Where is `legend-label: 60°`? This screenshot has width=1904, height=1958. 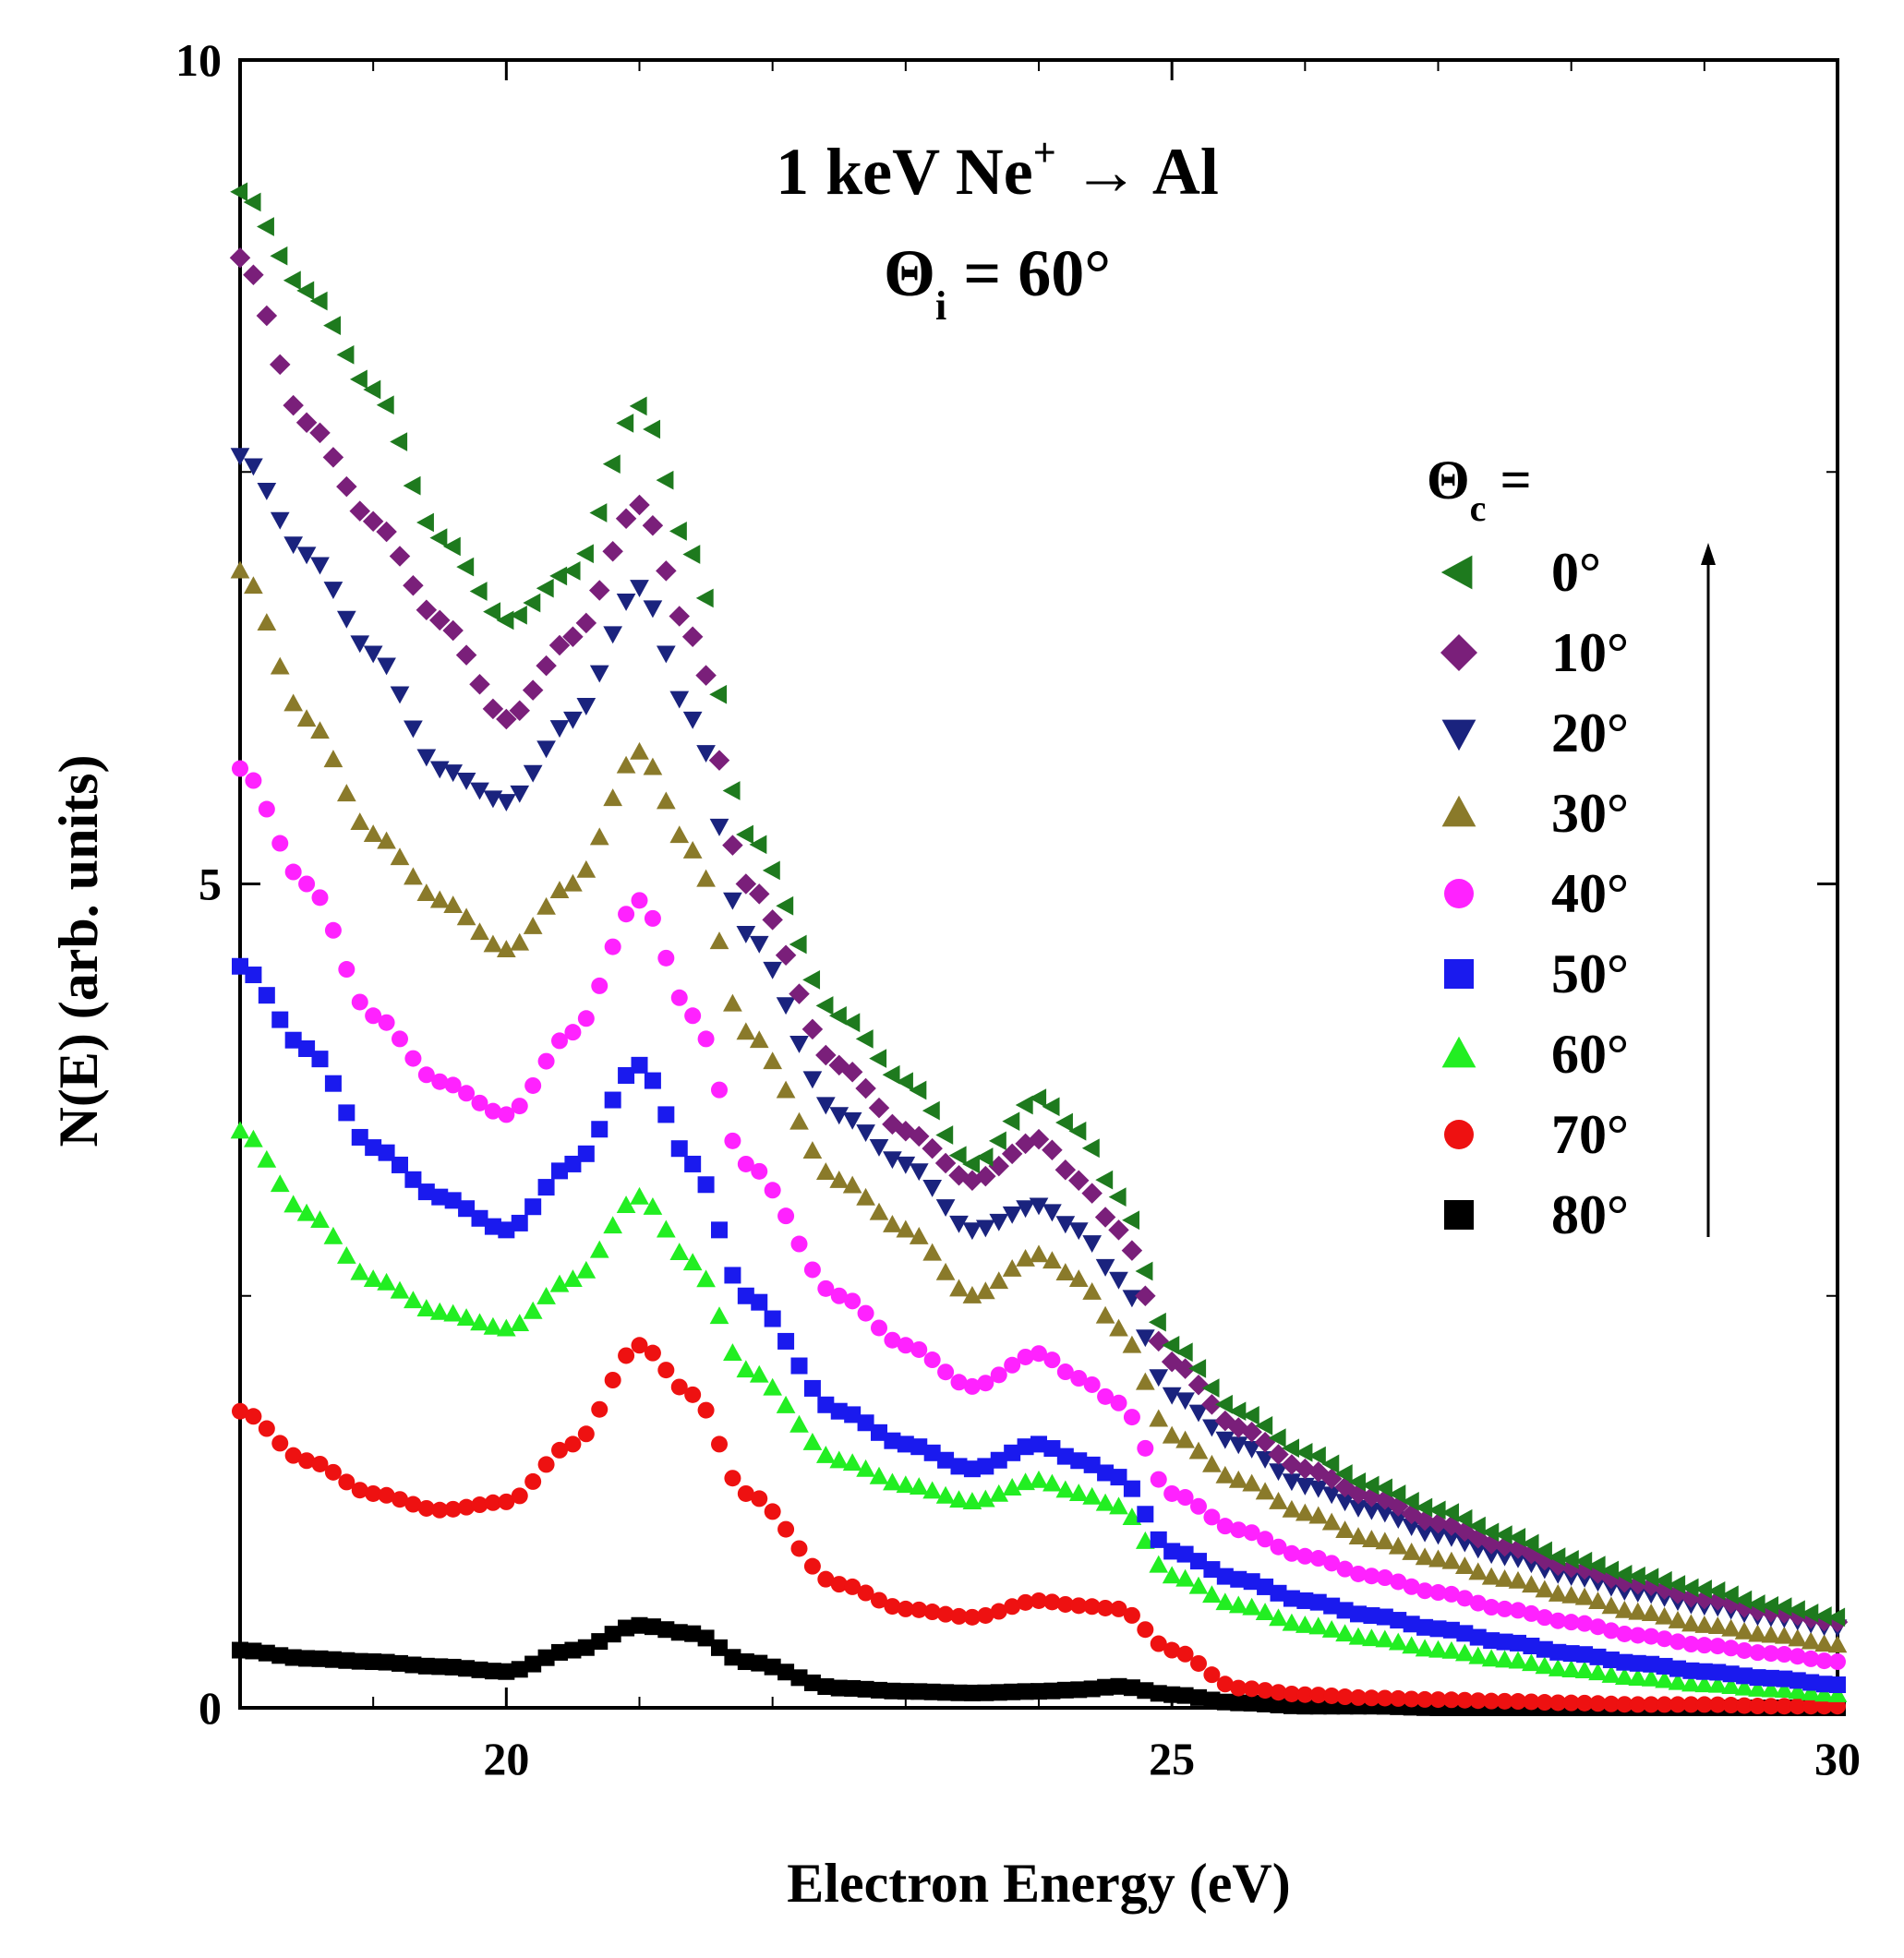
legend-label: 60° is located at coordinates (1590, 1054).